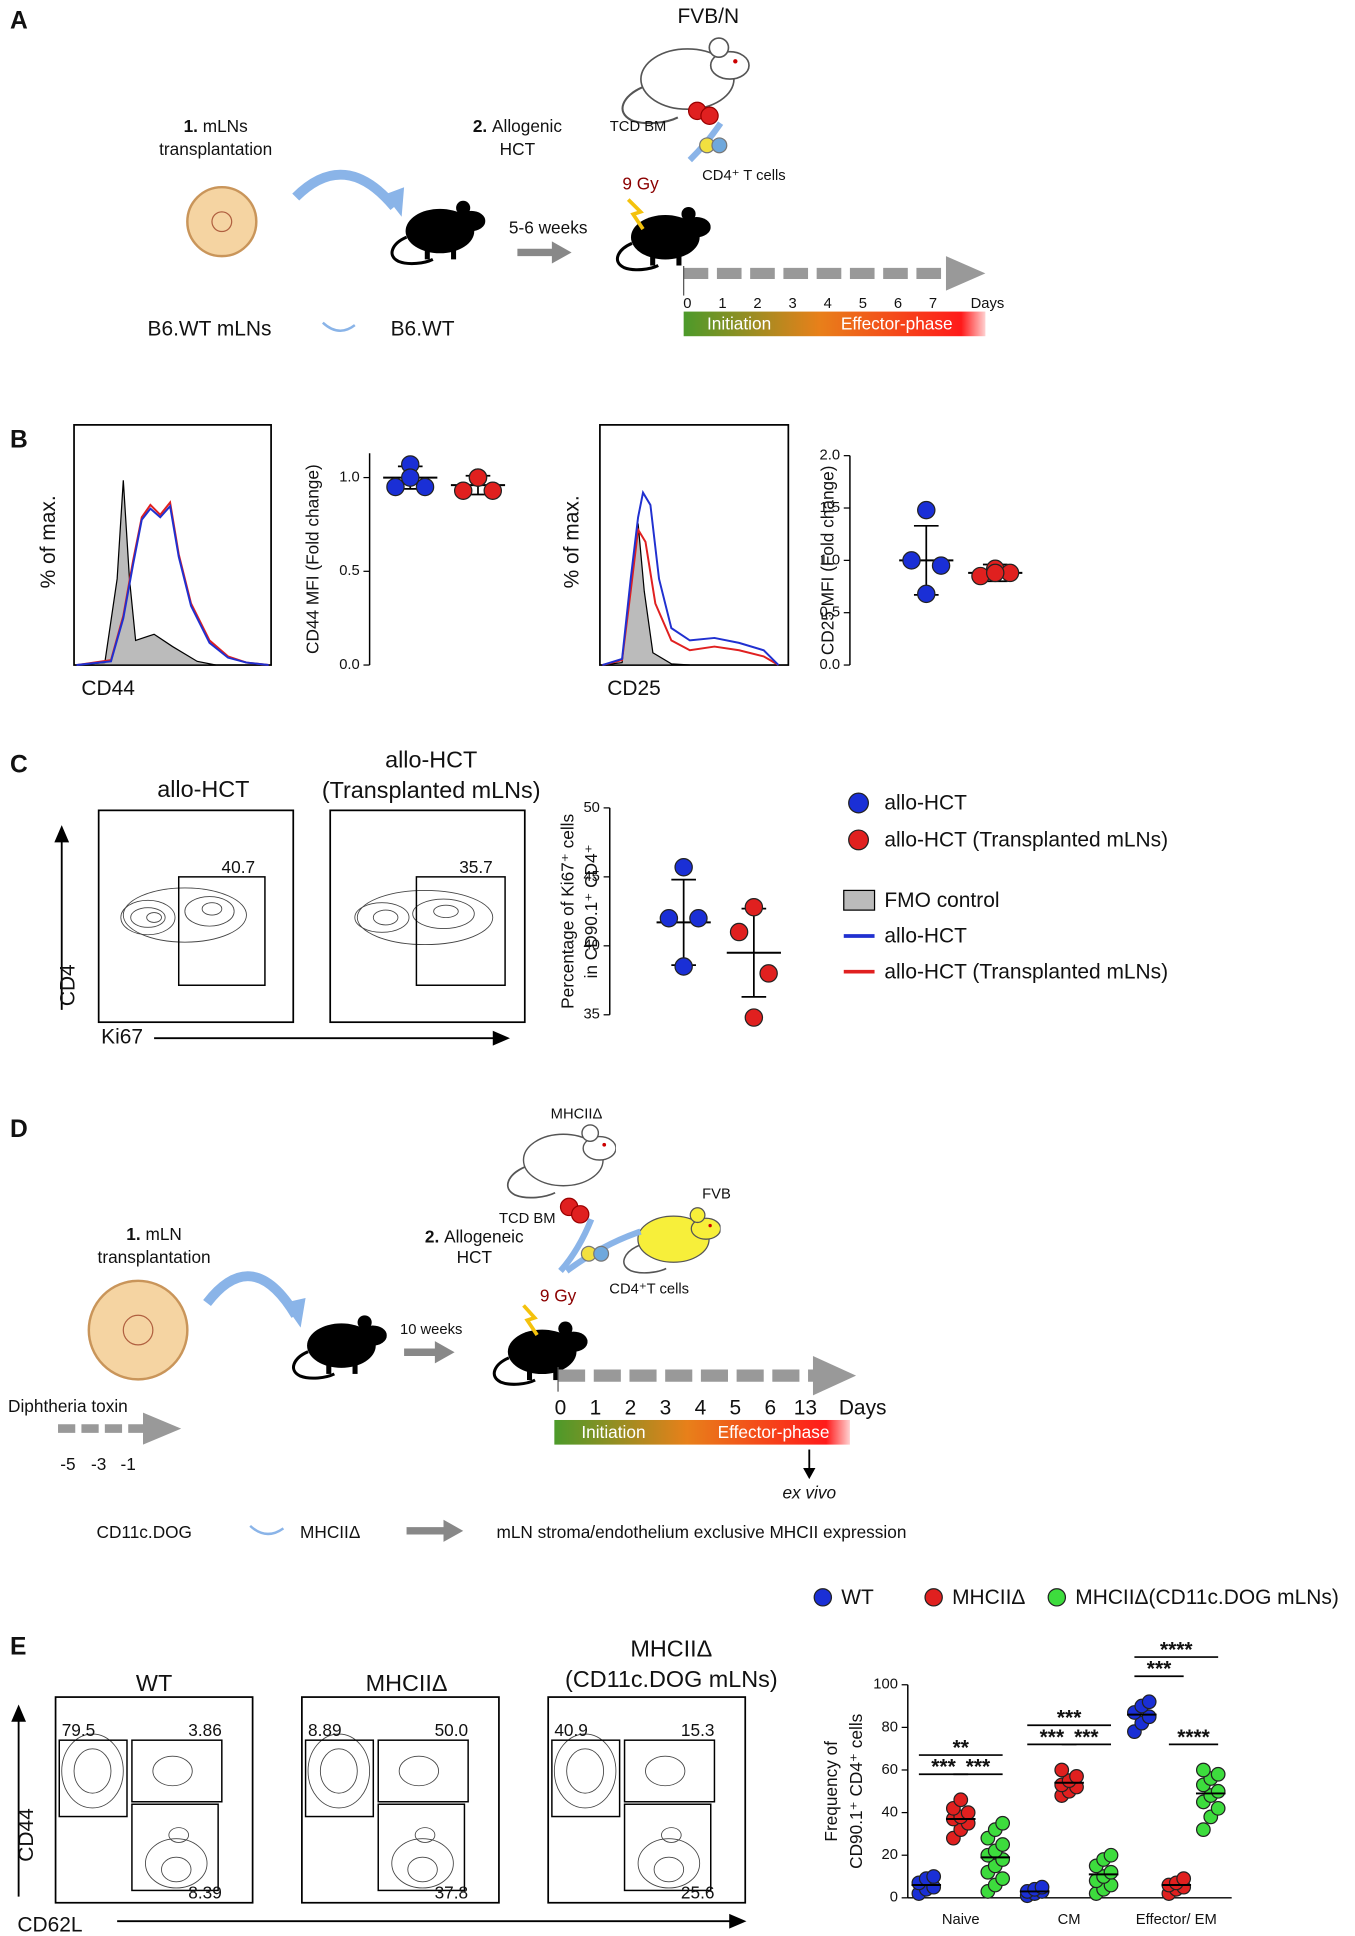  I want to click on axis-label: CD4, so click(68, 985).